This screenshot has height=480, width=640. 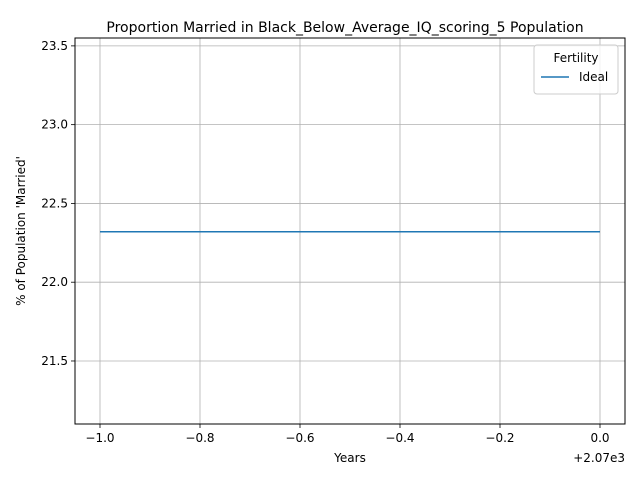 I want to click on x-axis-label: Years, so click(x=349, y=458).